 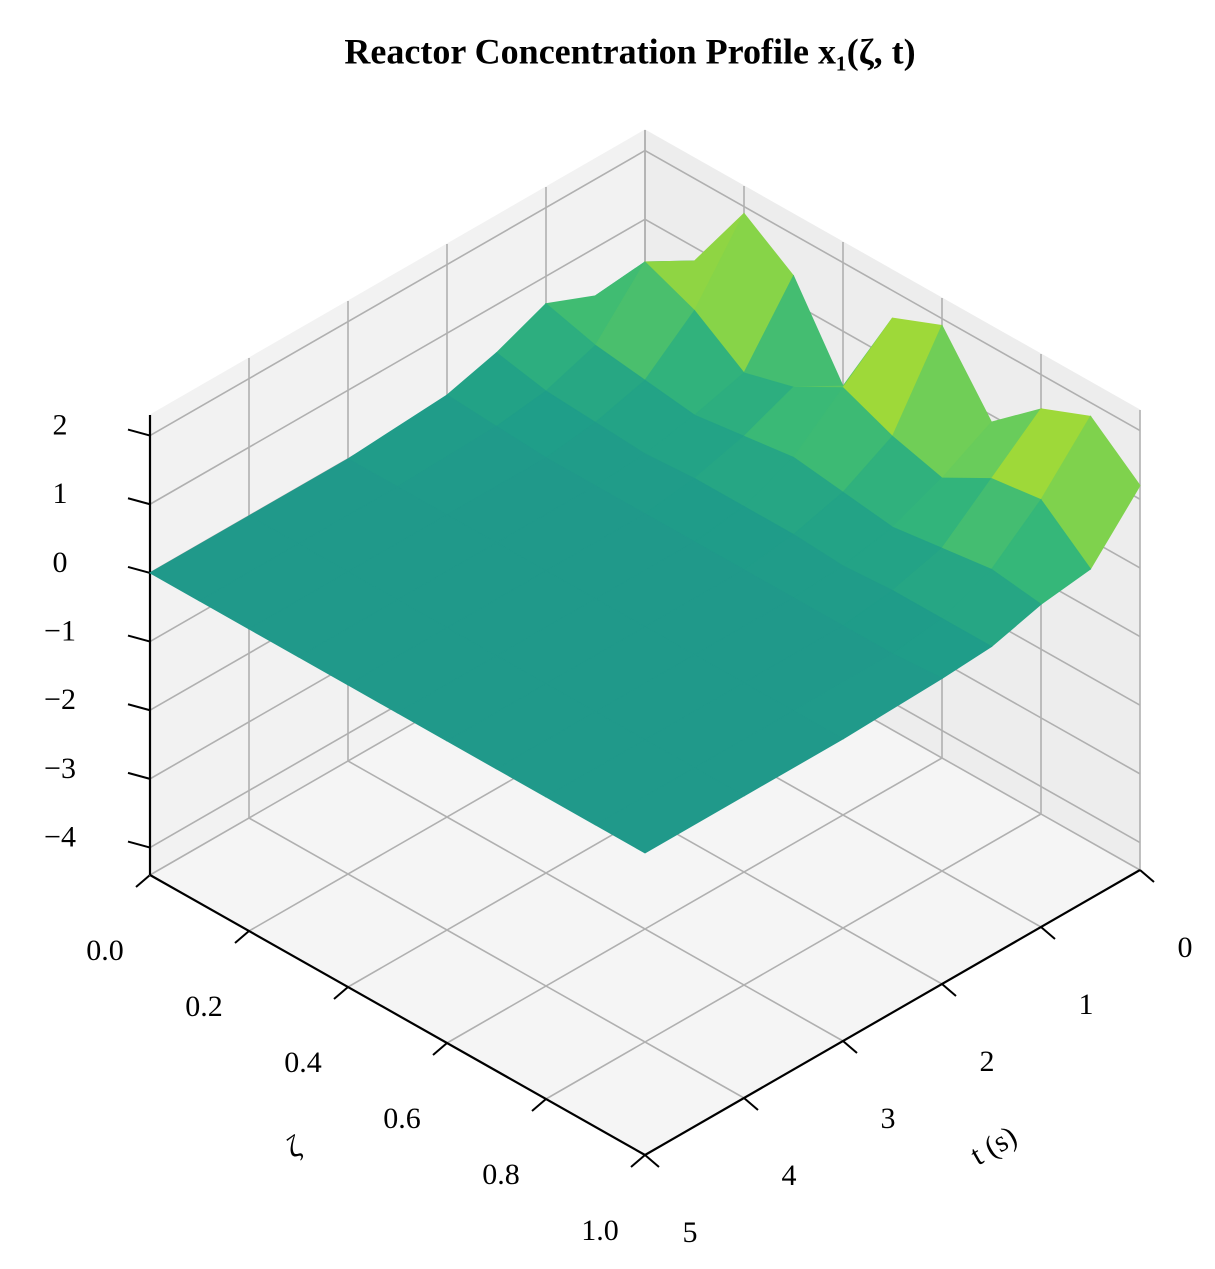 What do you see at coordinates (670, 810) in the screenshot?
I see `surface-patch` at bounding box center [670, 810].